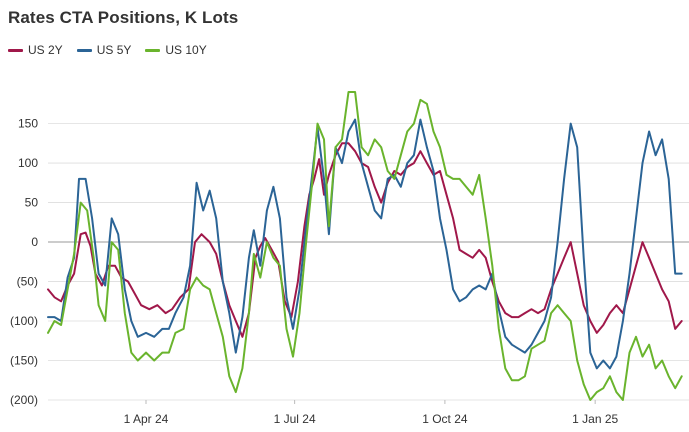 This screenshot has height=432, width=689. What do you see at coordinates (24, 361) in the screenshot?
I see `y-tick-label: (150)` at bounding box center [24, 361].